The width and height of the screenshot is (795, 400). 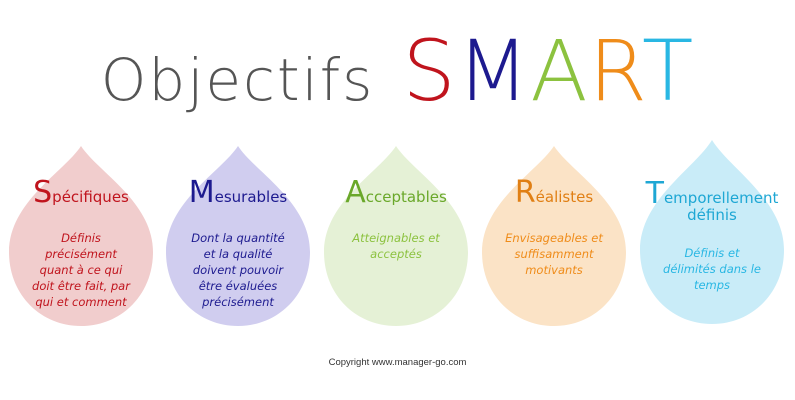 I want to click on title-word: Objectifs, so click(x=237, y=80).